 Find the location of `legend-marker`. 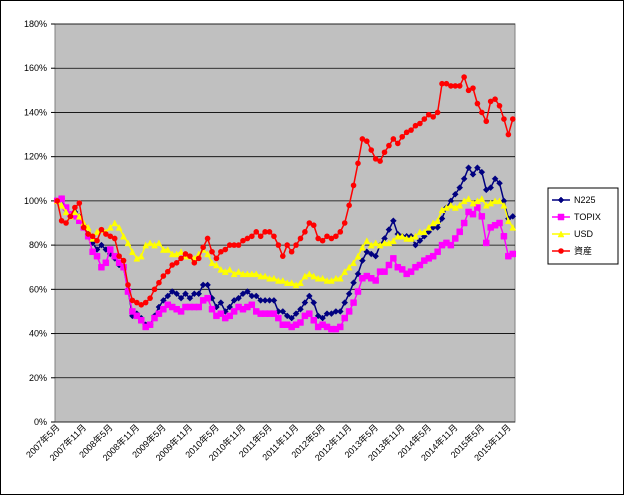

legend-marker is located at coordinates (561, 200).